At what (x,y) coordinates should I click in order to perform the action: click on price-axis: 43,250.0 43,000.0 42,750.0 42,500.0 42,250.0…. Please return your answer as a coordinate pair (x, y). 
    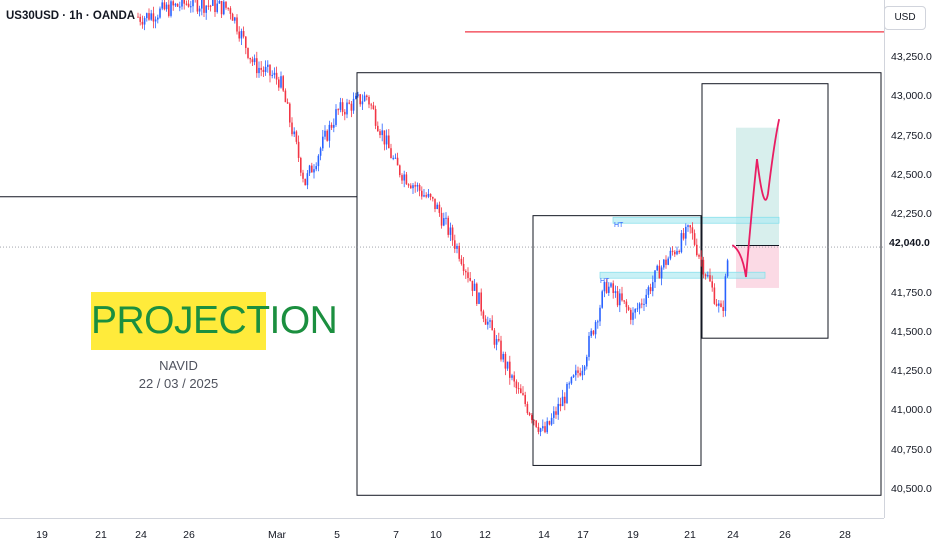
    Looking at the image, I should click on (908, 259).